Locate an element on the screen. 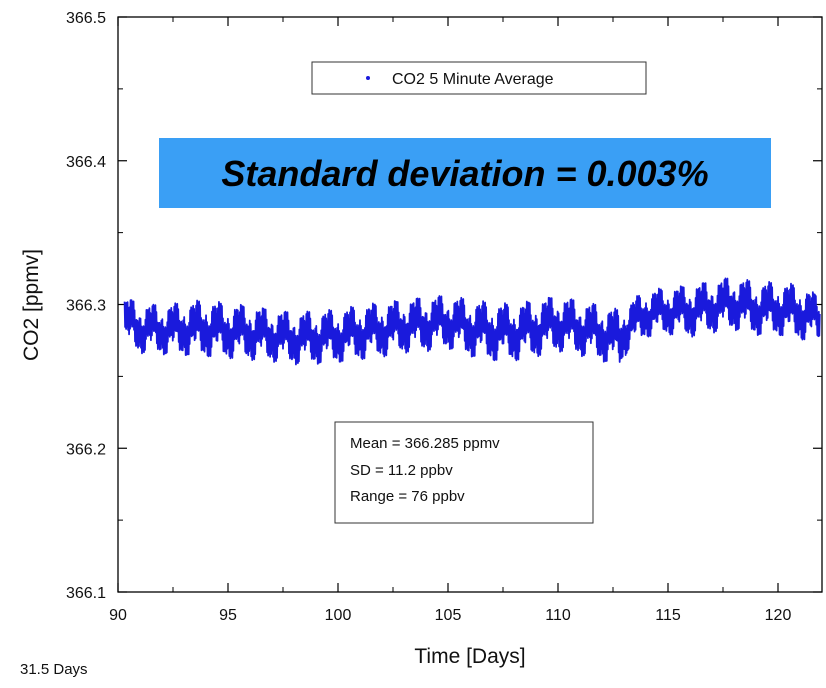  x-axis-label: Time [Days] is located at coordinates (469, 656).